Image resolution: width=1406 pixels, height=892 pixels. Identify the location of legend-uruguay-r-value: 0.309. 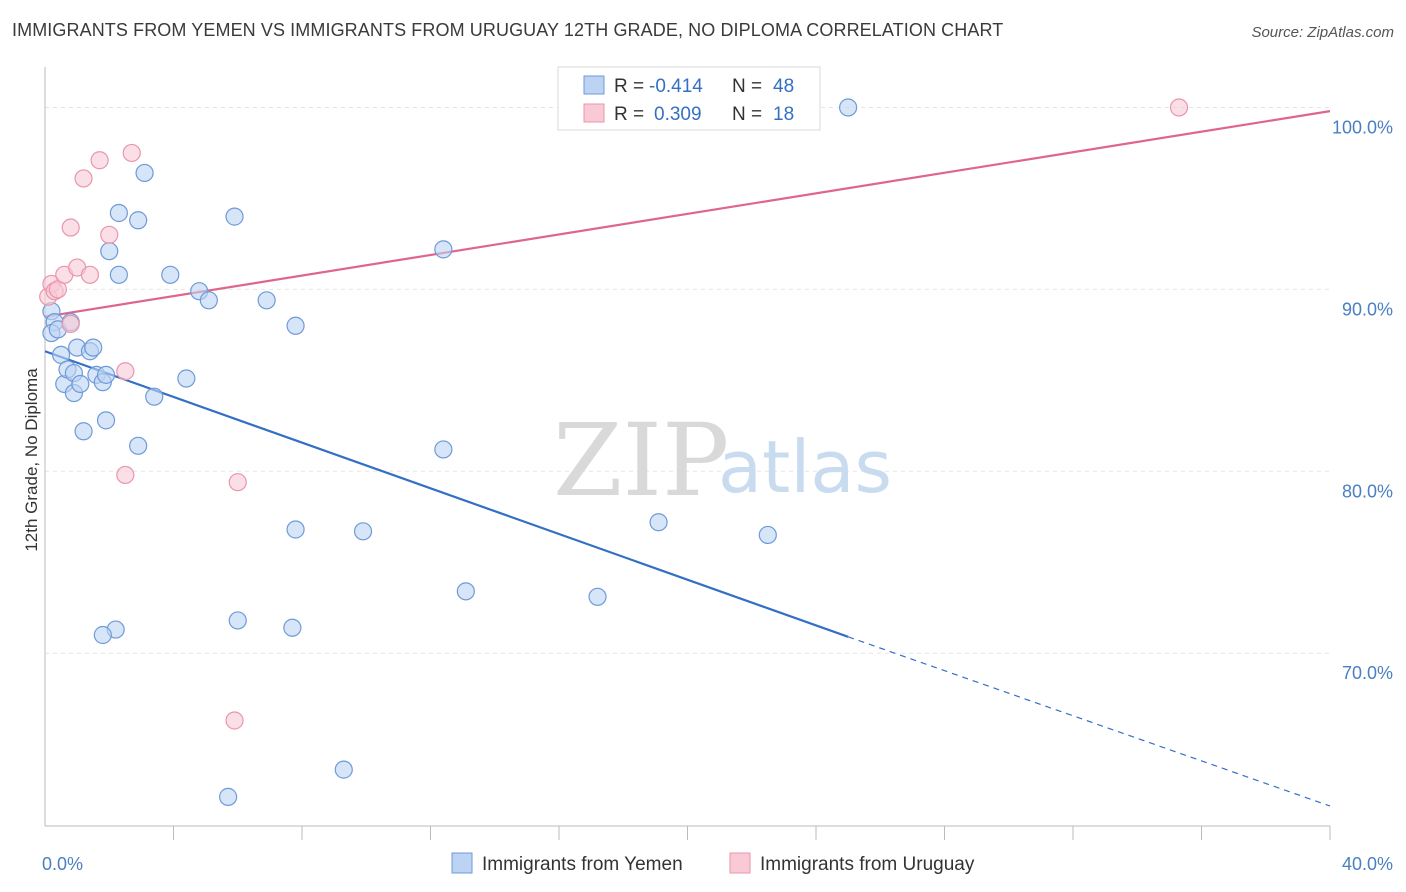
(678, 114).